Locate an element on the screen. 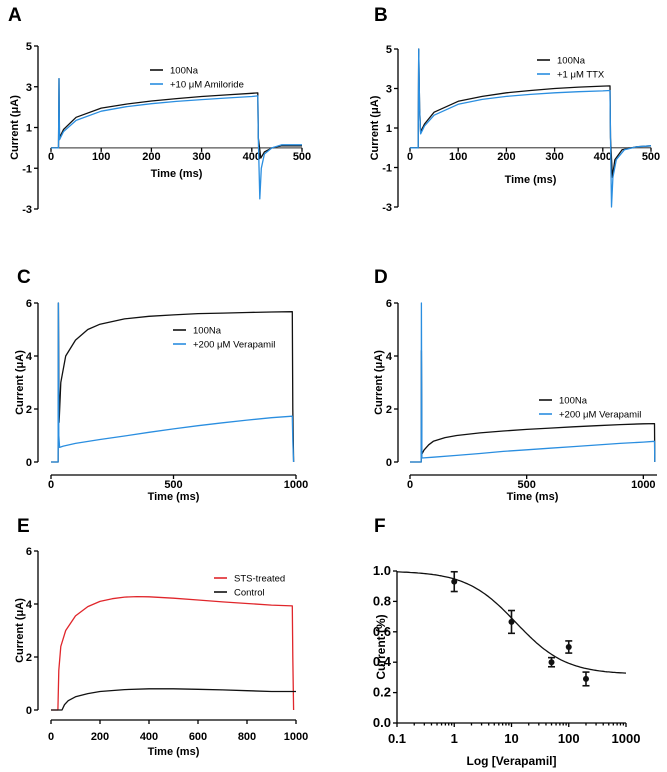  panel-label-d: D is located at coordinates (381, 277).